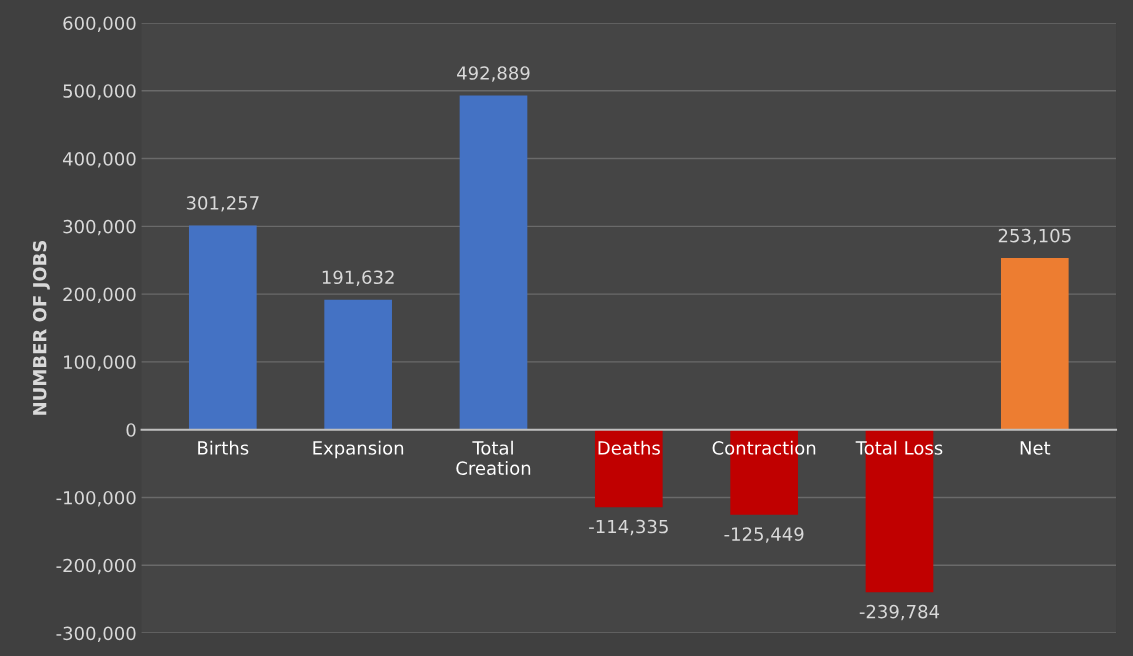 Image resolution: width=1133 pixels, height=656 pixels. Describe the element at coordinates (99, 227) in the screenshot. I see `y-tick-label: 300,000` at that location.